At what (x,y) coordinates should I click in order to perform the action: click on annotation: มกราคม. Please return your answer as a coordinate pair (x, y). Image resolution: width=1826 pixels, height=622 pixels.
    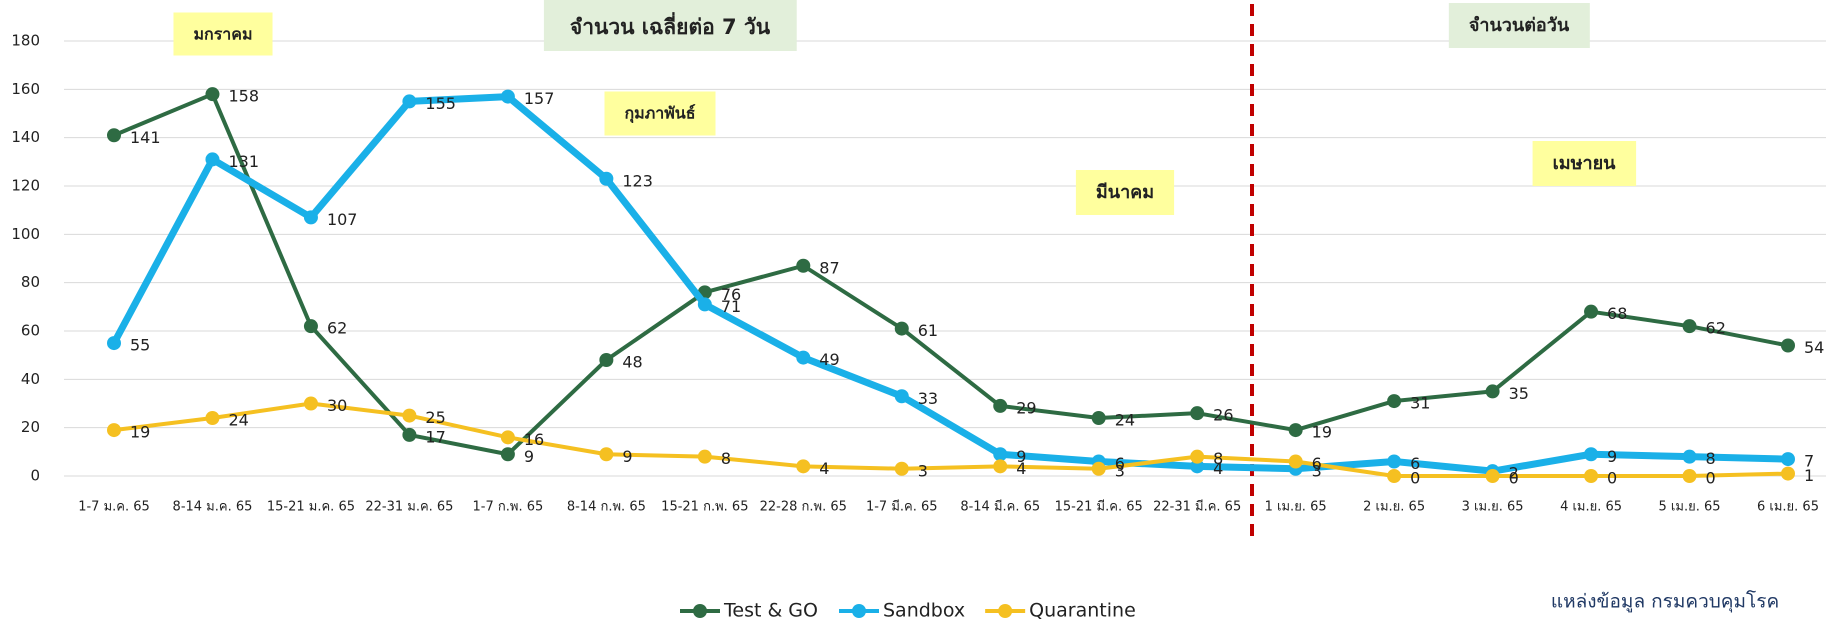
    Looking at the image, I should click on (223, 34).